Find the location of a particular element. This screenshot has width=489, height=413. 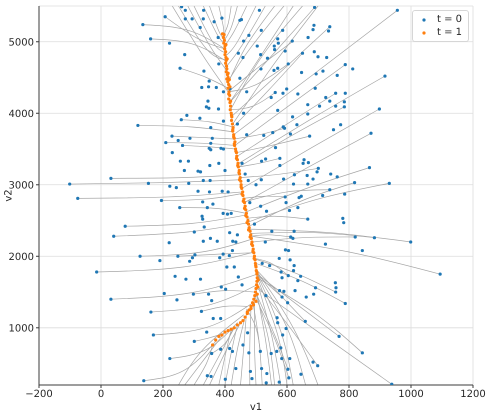

x-tick-label: 0 is located at coordinates (101, 394).